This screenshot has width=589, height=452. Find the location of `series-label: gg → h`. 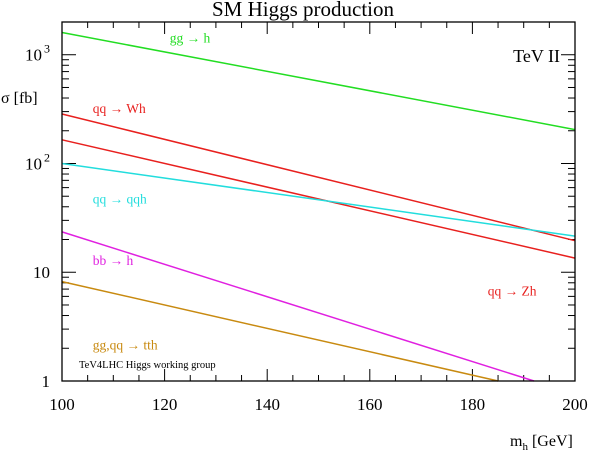

series-label: gg → h is located at coordinates (190, 38).